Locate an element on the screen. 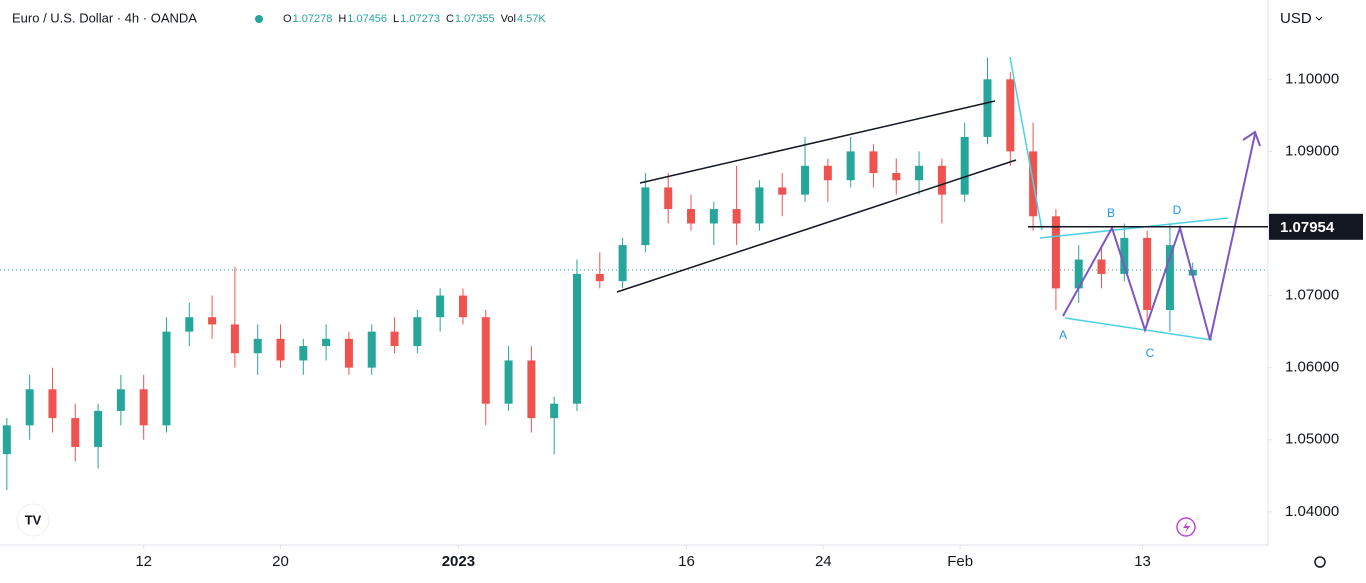 This screenshot has width=1366, height=583. ohlc-value: 1.07355 is located at coordinates (475, 19).